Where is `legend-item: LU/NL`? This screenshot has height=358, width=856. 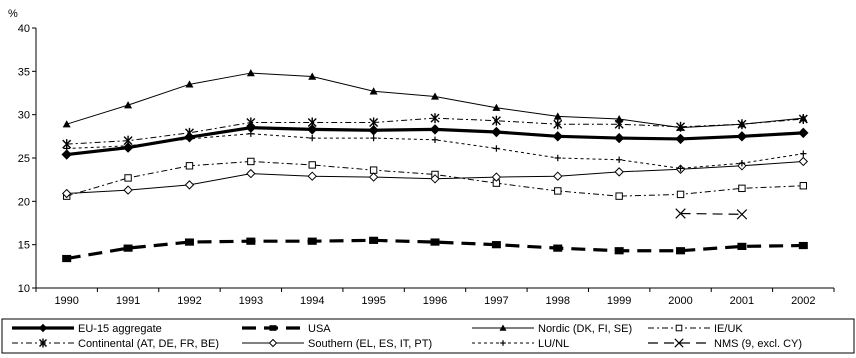 legend-item: LU/NL is located at coordinates (520, 344).